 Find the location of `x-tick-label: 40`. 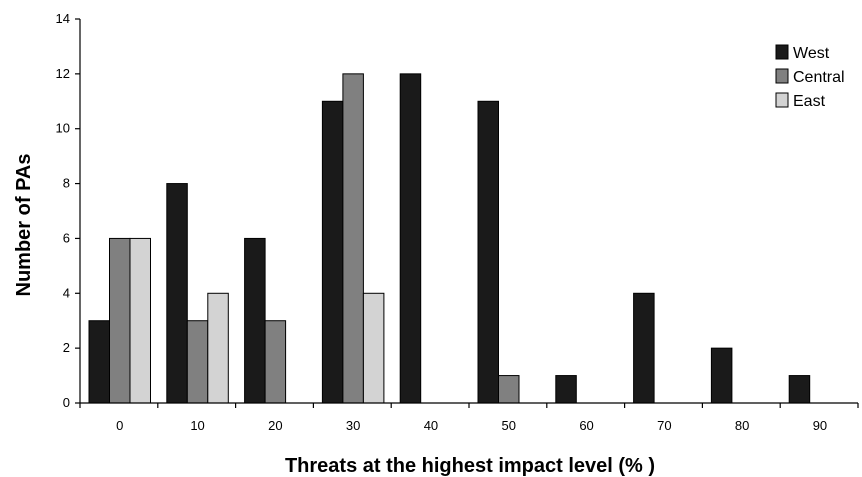

x-tick-label: 40 is located at coordinates (431, 425).